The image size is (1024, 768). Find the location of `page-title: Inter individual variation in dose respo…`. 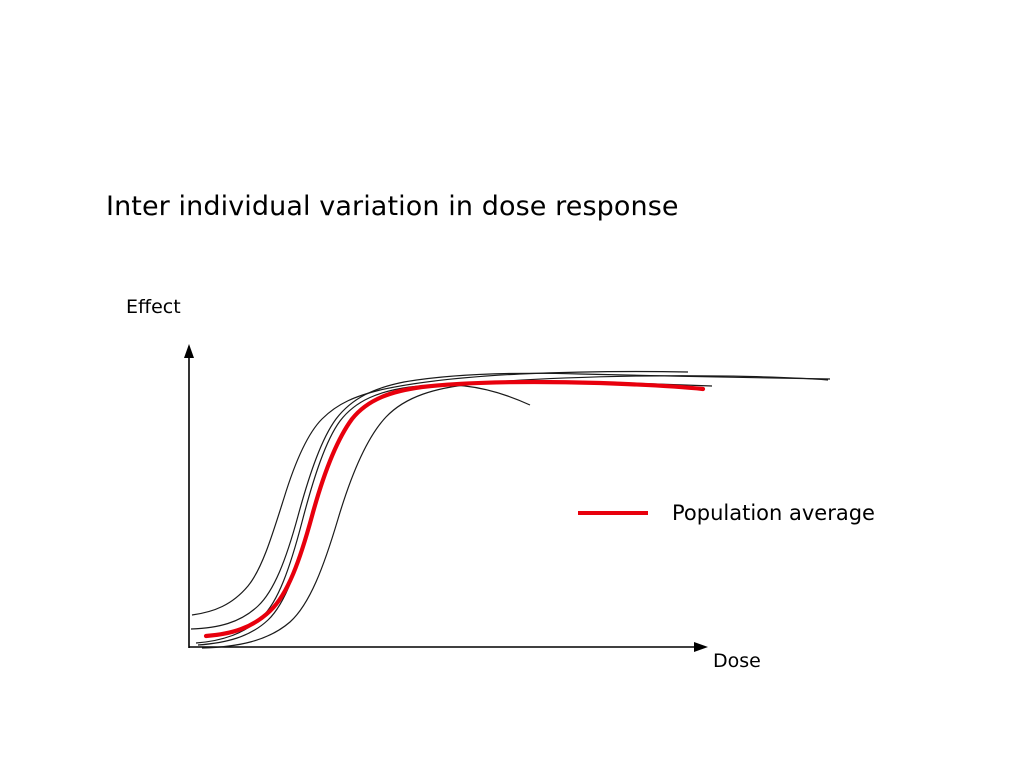

page-title: Inter individual variation in dose respo… is located at coordinates (392, 206).